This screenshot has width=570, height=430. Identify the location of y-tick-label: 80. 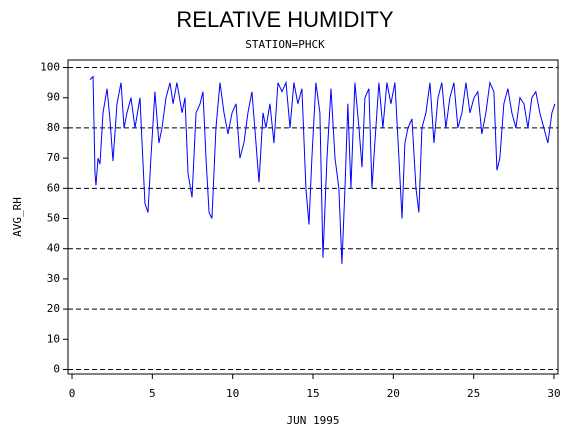
(53, 127).